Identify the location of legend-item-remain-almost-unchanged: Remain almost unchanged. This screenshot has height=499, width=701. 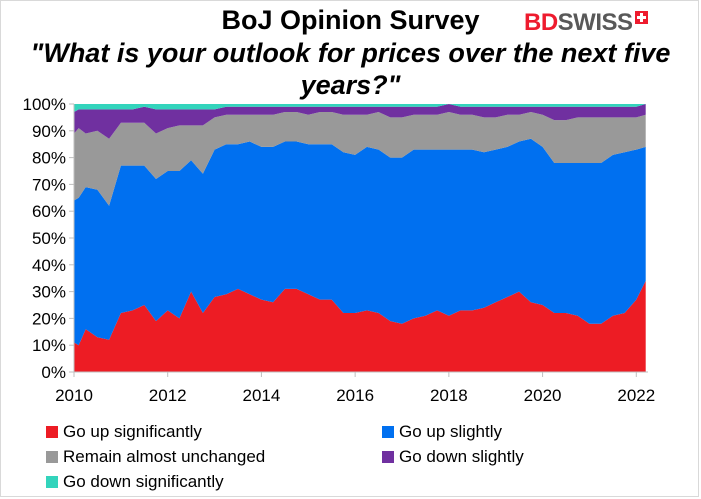
(155, 457).